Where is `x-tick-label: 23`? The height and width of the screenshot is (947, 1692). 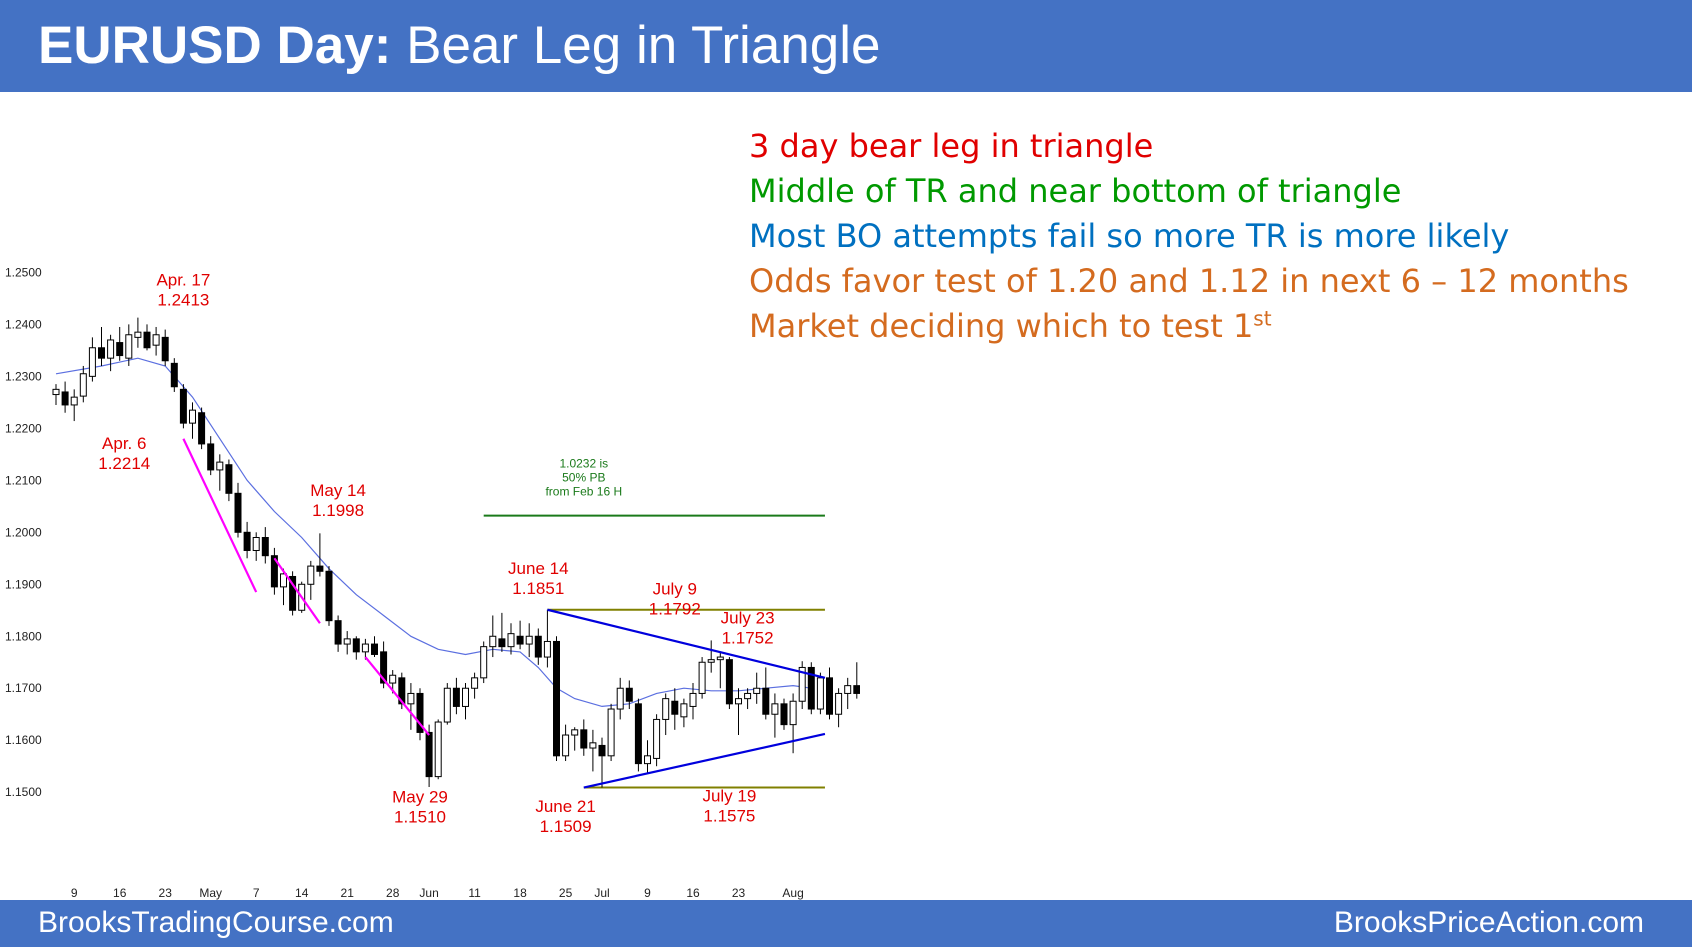
x-tick-label: 23 is located at coordinates (166, 893).